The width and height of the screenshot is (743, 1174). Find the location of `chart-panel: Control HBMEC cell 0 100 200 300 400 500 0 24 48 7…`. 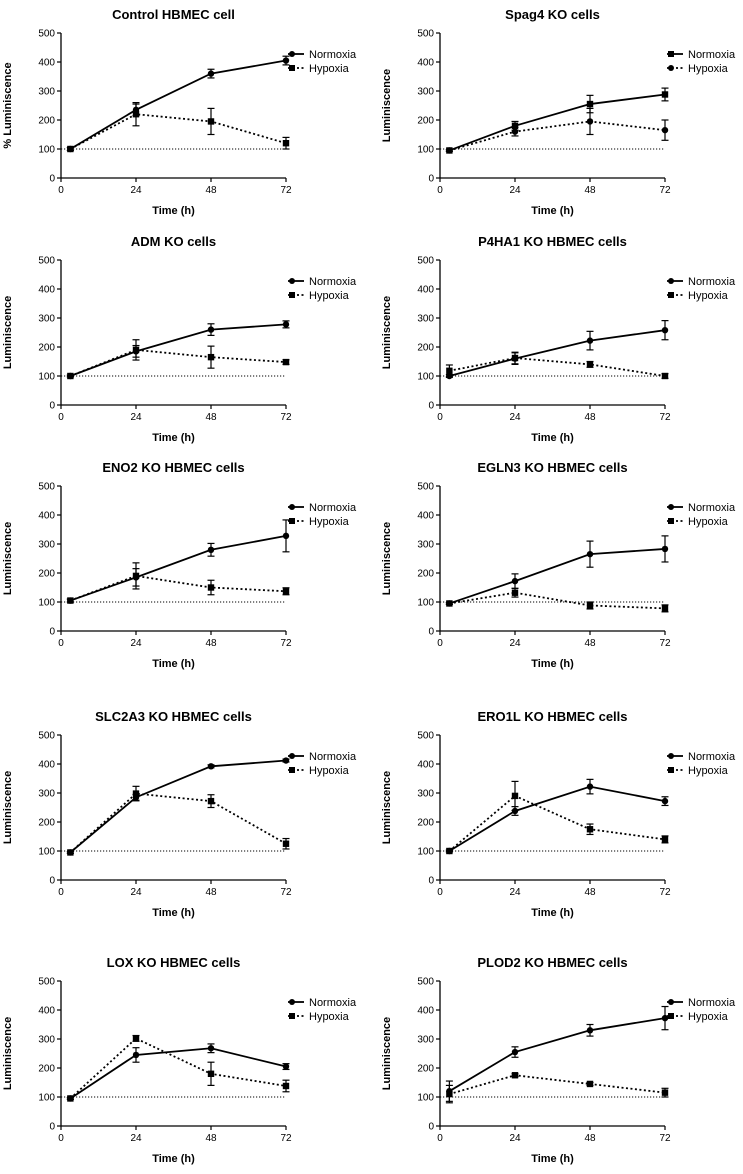

chart-panel: Control HBMEC cell 0 100 200 300 400 500 0 24 48 7… is located at coordinates (179, 112).